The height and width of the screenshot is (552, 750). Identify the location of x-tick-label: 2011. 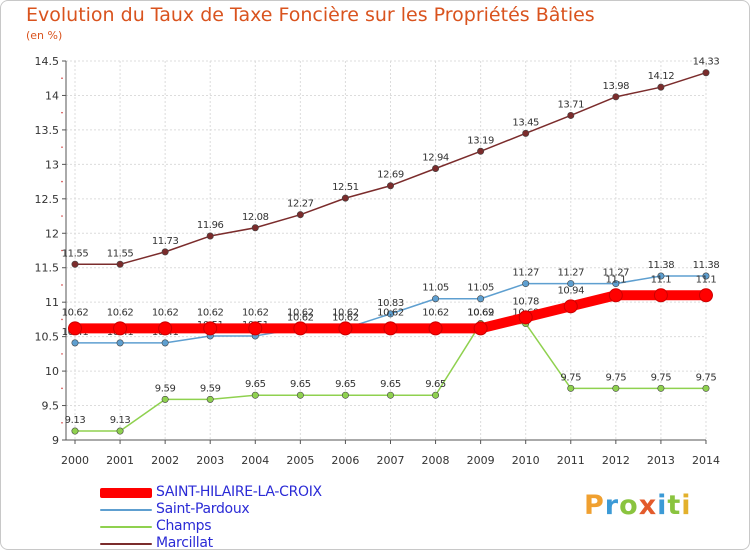
(571, 460).